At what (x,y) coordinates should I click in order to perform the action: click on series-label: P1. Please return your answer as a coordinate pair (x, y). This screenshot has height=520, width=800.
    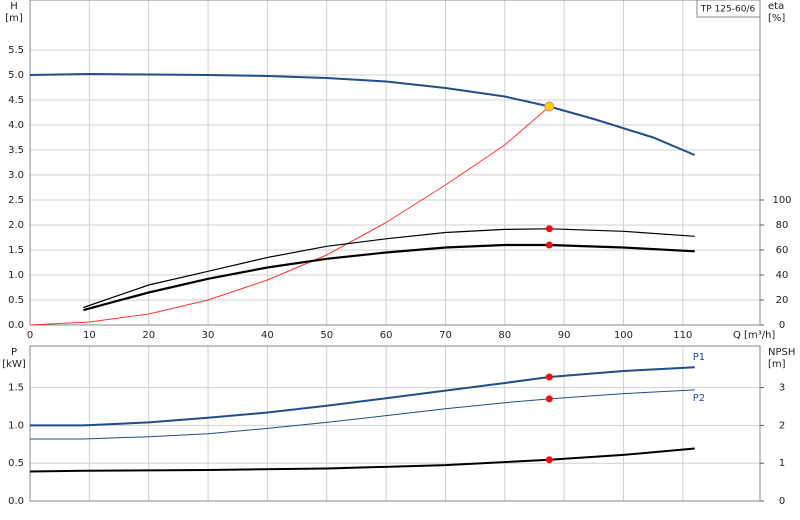
    Looking at the image, I should click on (699, 357).